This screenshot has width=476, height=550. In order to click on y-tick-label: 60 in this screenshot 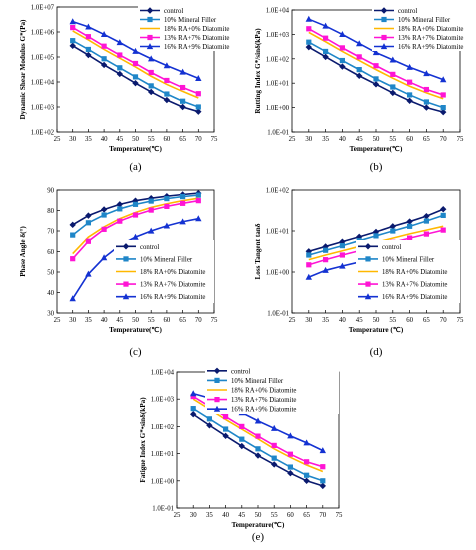, I will do `click(50, 252)`.